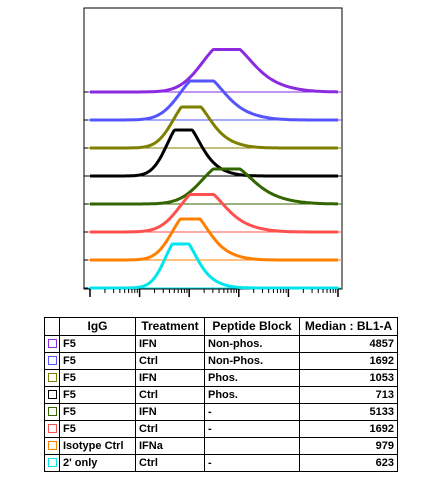 The height and width of the screenshot is (483, 426). I want to click on header-treatment: Treatment, so click(170, 326).